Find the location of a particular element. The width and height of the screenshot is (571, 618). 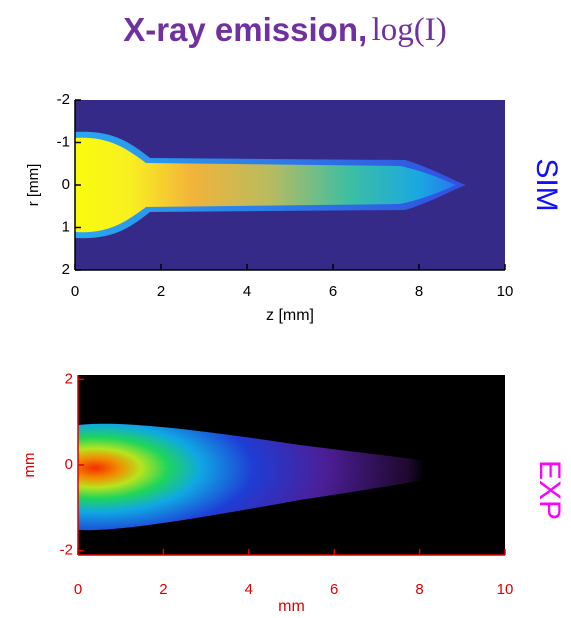

title: X-ray emission, log(I) is located at coordinates (285, 29).